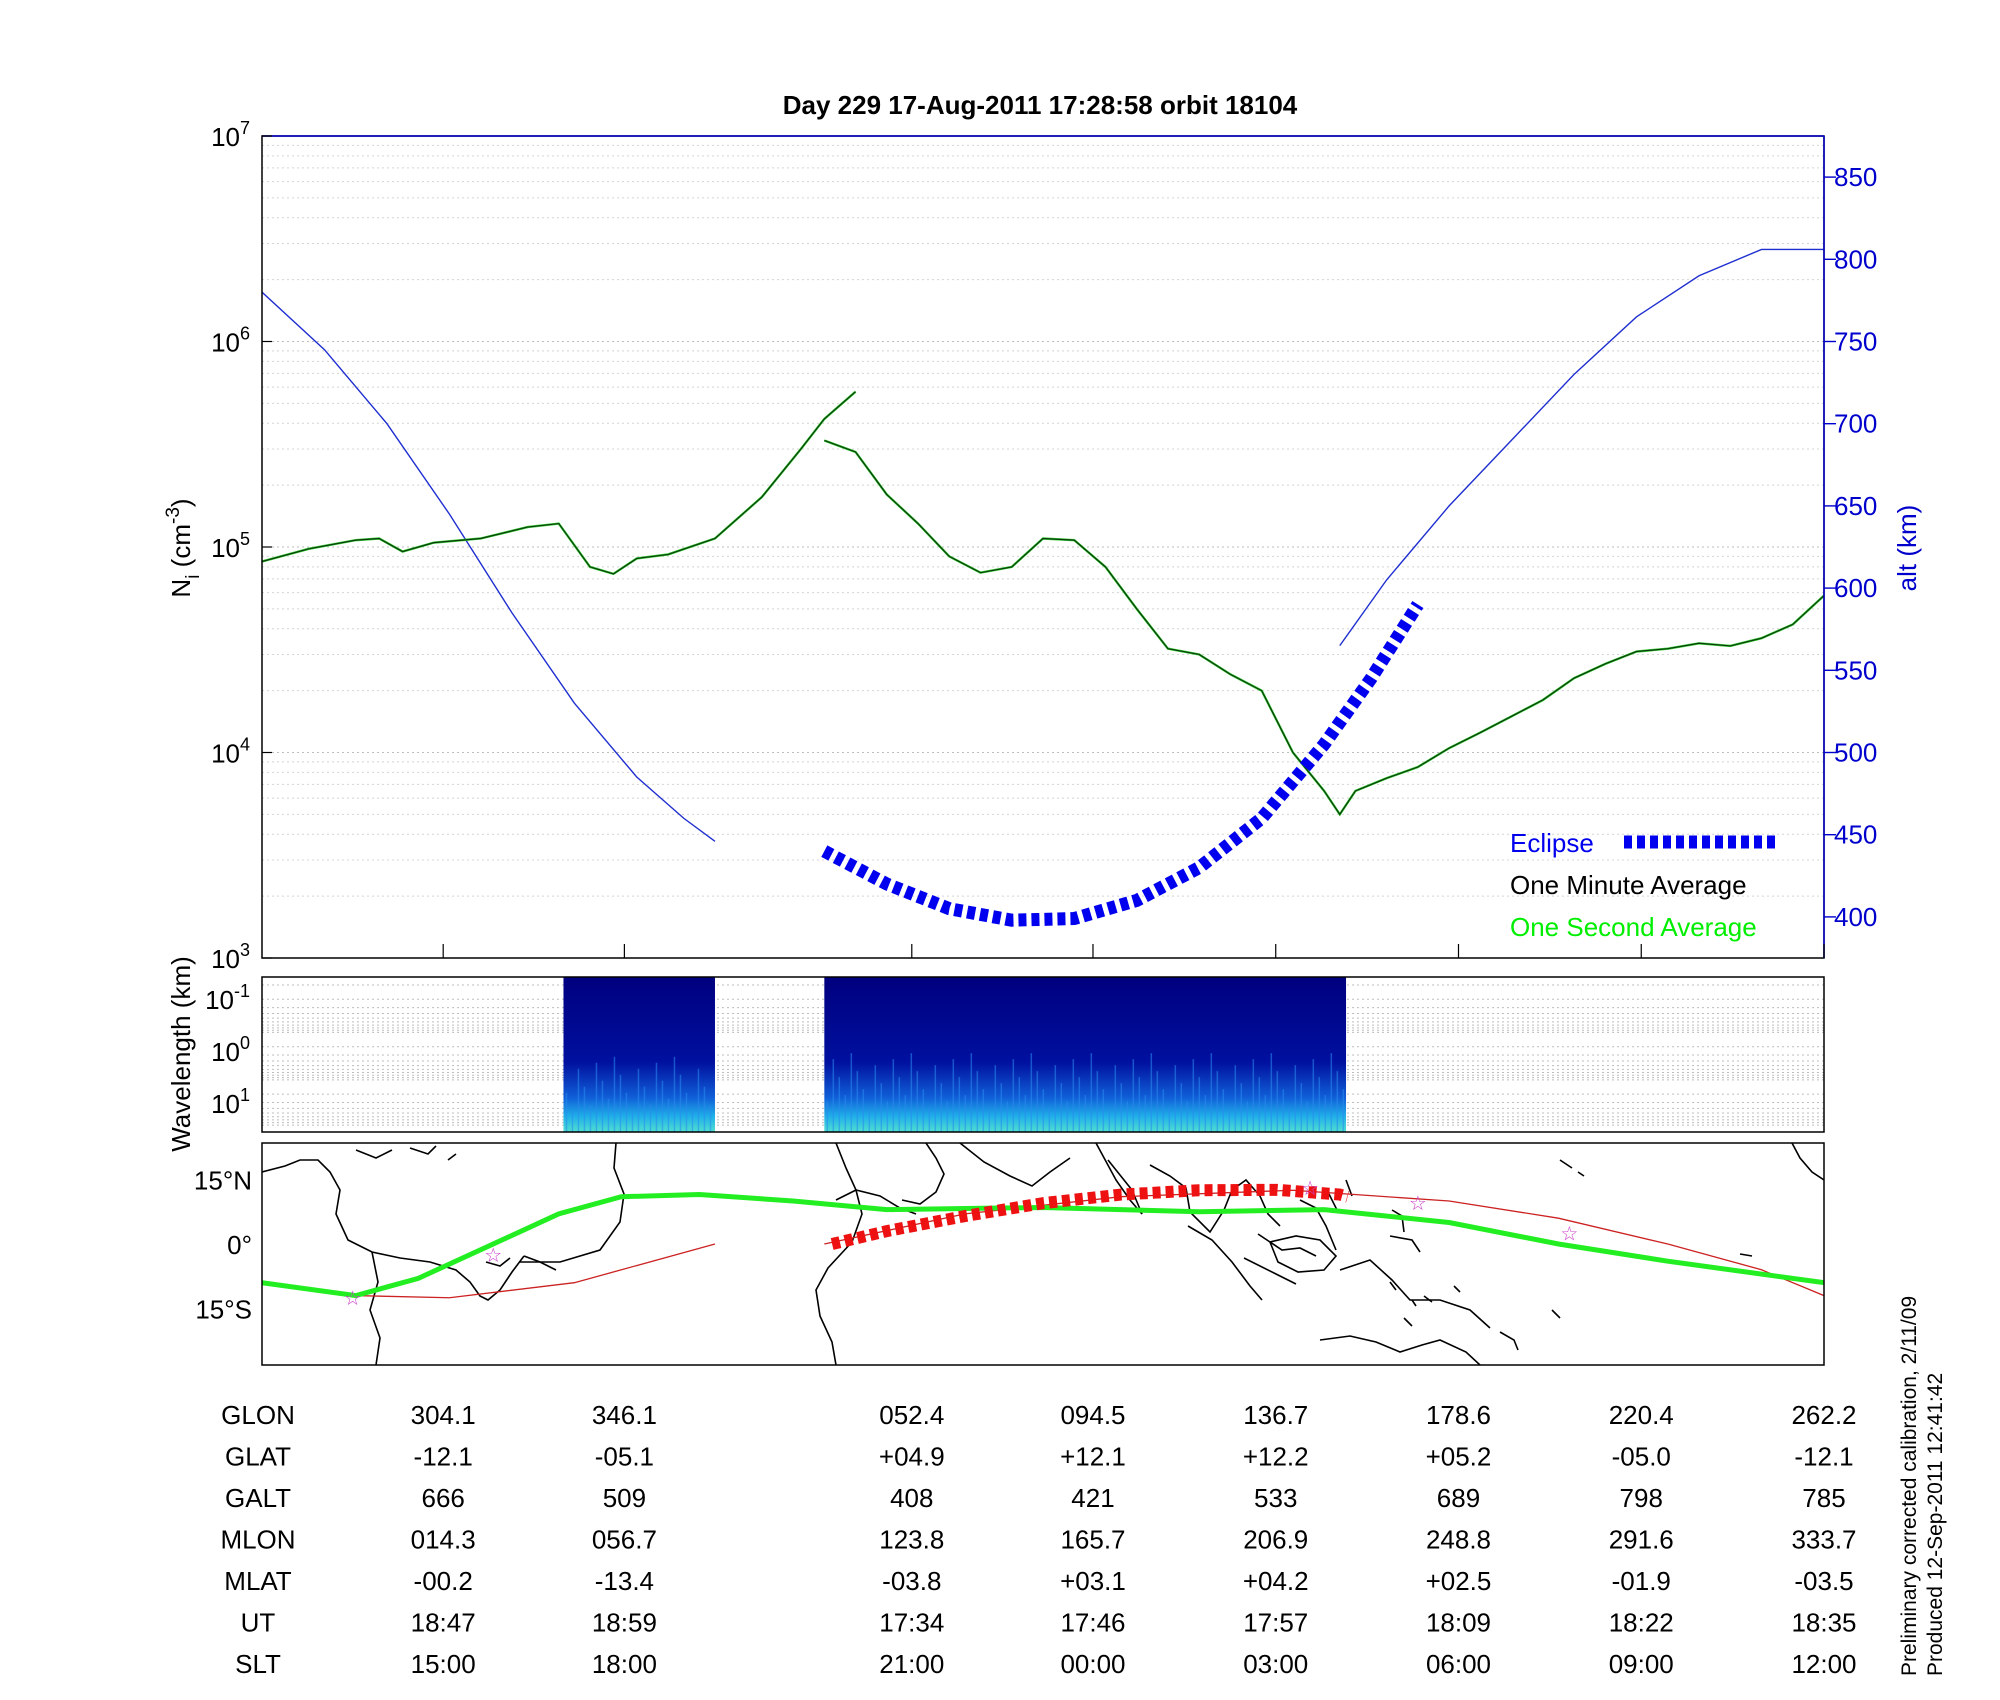 This screenshot has height=1700, width=2000. I want to click on altitude-tick-label: 800, so click(1855, 259).